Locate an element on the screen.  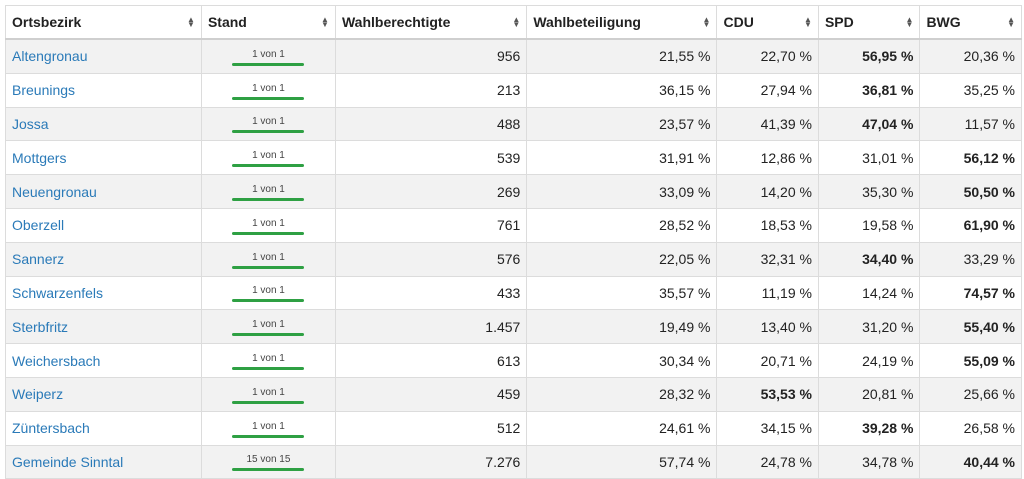
district-link: Weichersbach is located at coordinates (103, 360).